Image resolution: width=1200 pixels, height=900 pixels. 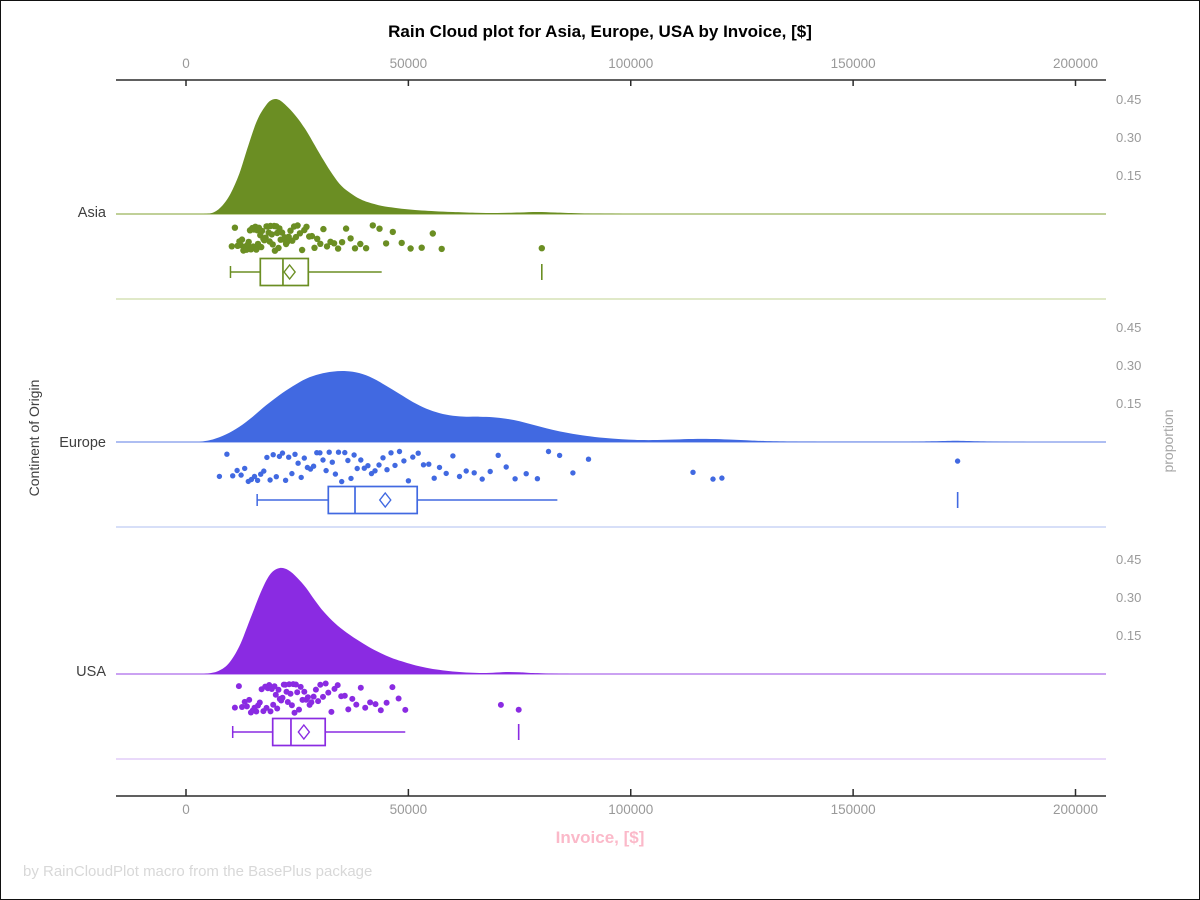 What do you see at coordinates (1129, 137) in the screenshot?
I see `proportion-tick-label: 0.30` at bounding box center [1129, 137].